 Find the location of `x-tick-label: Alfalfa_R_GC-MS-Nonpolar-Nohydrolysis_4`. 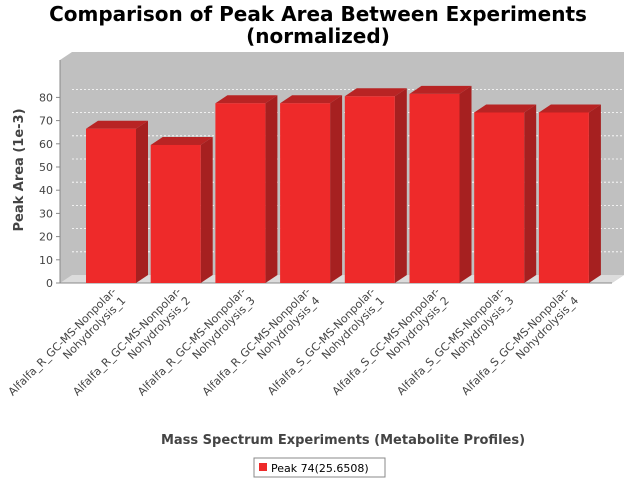

x-tick-label: Alfalfa_R_GC-MS-Nonpolar-Nohydrolysis_4 is located at coordinates (261, 346).